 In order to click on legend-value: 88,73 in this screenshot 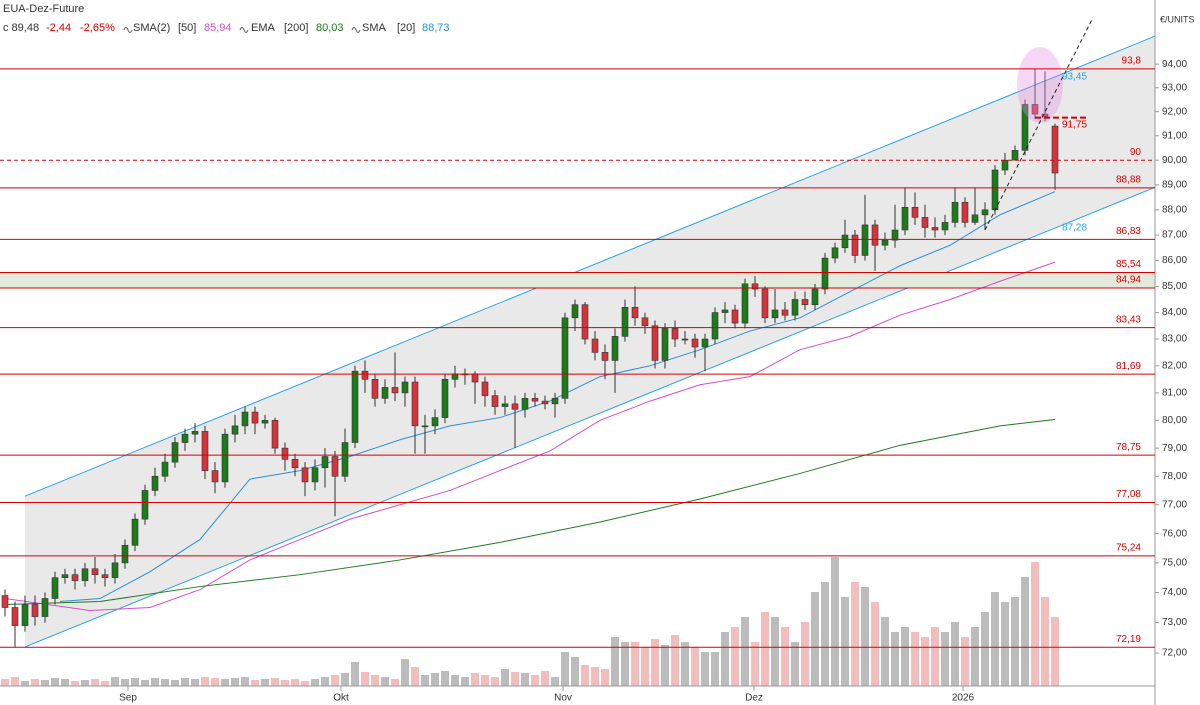, I will do `click(436, 28)`.